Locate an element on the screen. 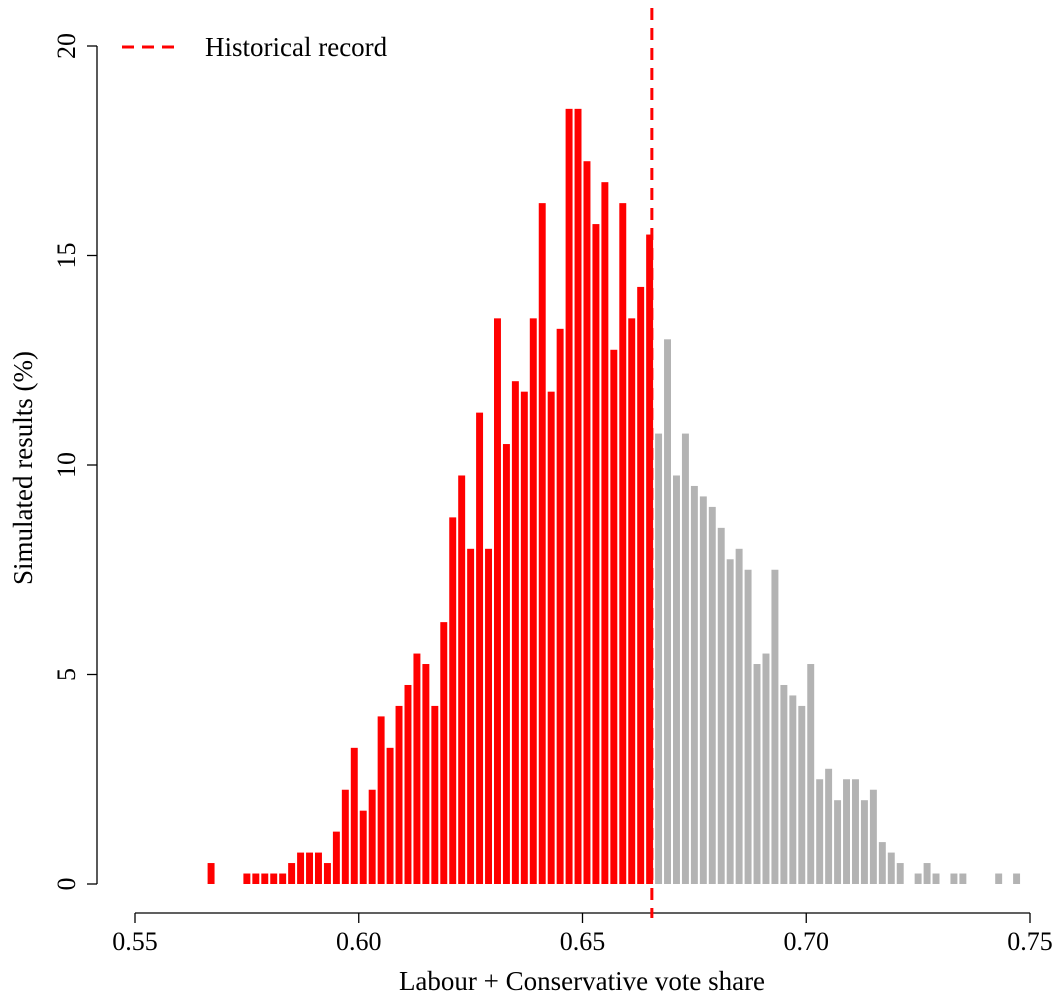 The image size is (1058, 998). legend: Historical record is located at coordinates (255, 47).